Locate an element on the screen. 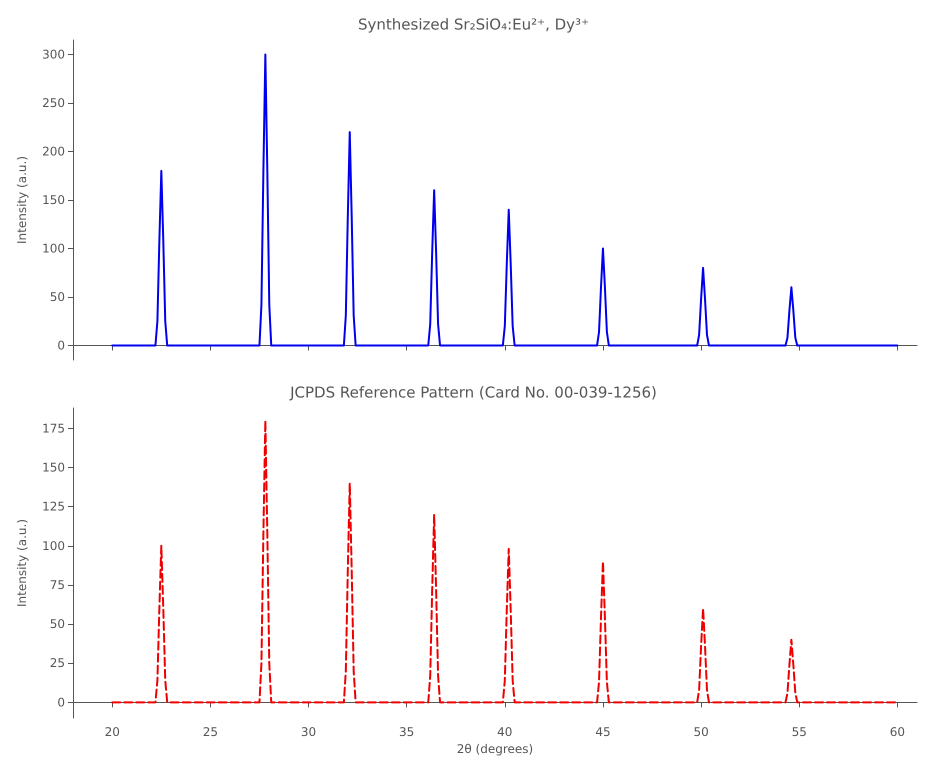  y-tick-label: 75 is located at coordinates (57, 585).